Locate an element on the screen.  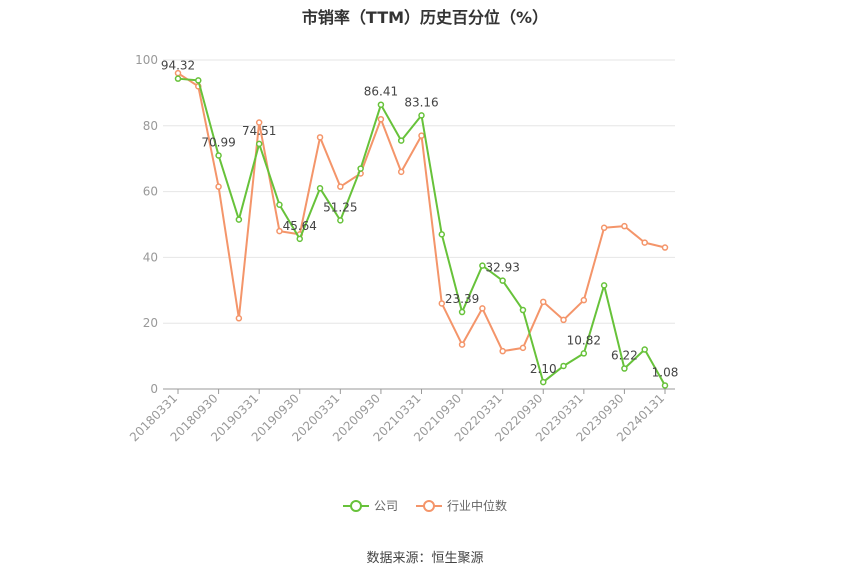
data-label: 51.25 is located at coordinates (340, 207).